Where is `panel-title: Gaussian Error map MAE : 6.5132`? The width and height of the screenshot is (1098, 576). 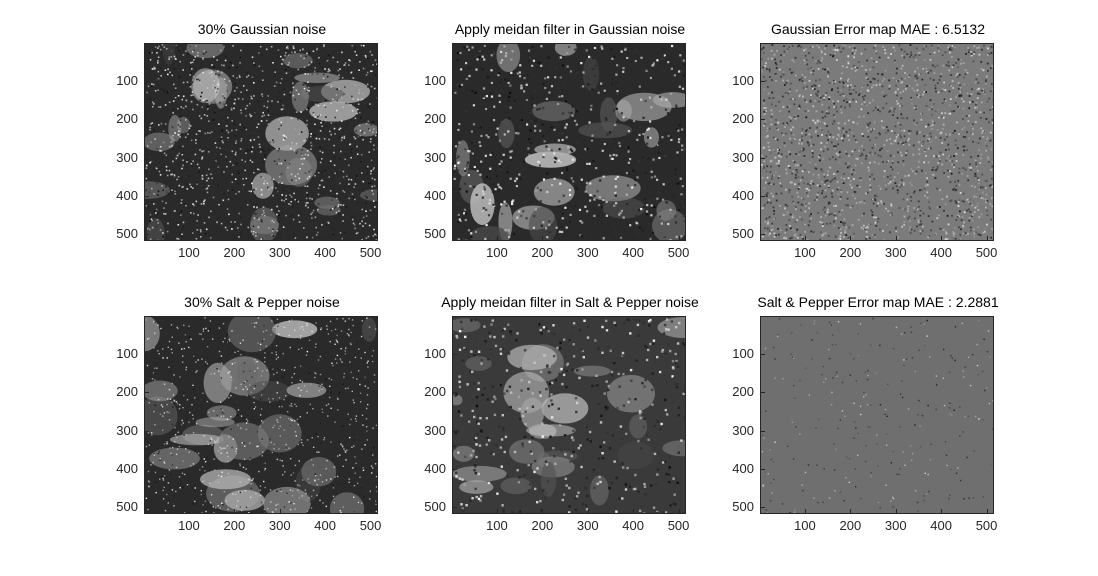 panel-title: Gaussian Error map MAE : 6.5132 is located at coordinates (878, 29).